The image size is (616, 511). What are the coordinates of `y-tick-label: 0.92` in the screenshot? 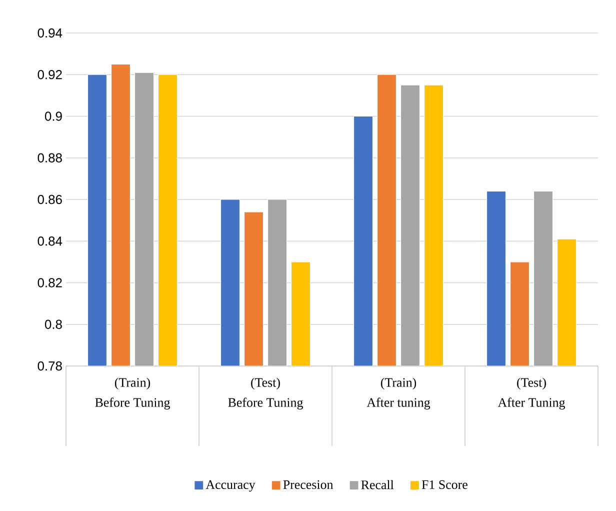 It's located at (50, 75).